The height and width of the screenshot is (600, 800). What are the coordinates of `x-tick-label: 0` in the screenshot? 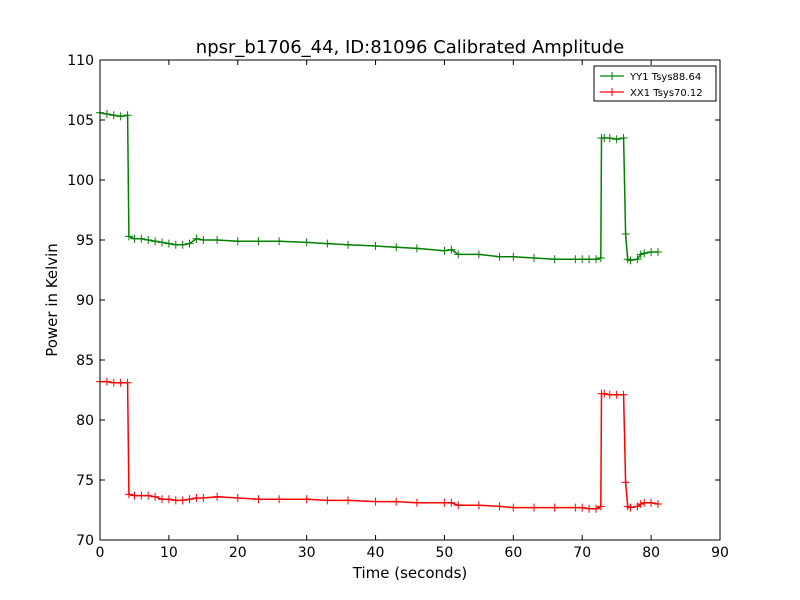 It's located at (100, 553).